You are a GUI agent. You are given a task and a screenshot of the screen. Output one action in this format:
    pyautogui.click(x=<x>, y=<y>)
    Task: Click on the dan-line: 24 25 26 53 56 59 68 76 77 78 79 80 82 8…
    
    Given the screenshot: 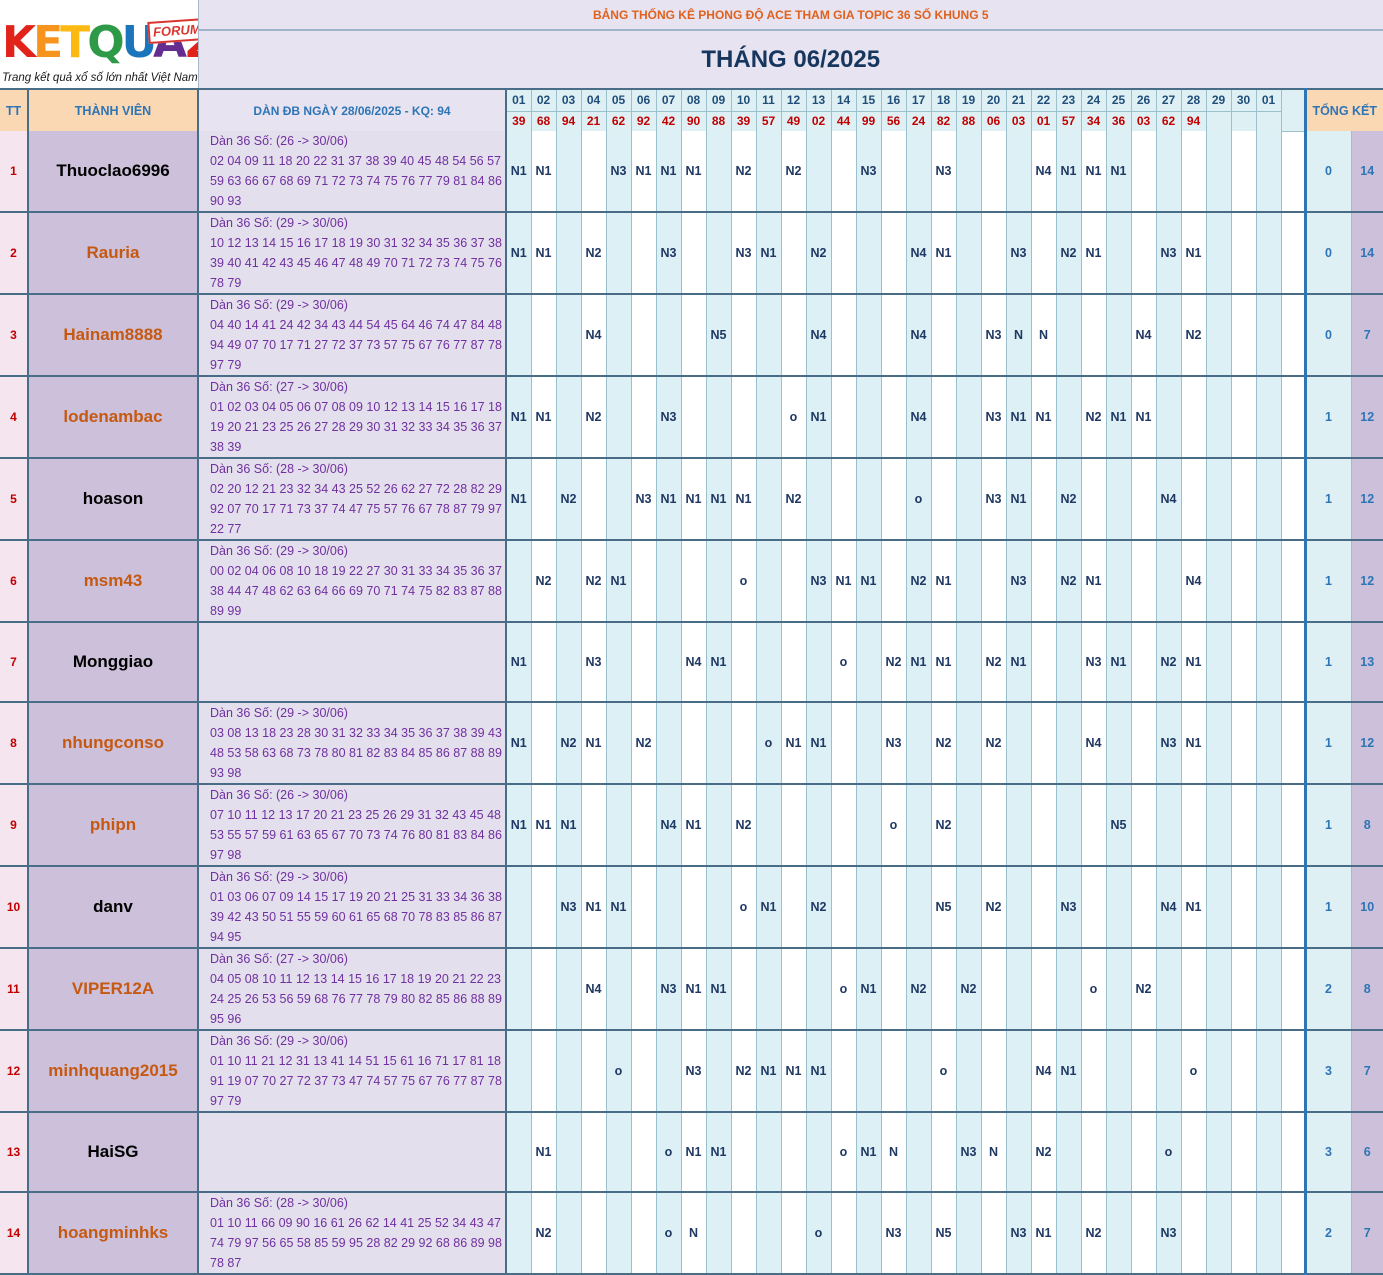 What is the action you would take?
    pyautogui.click(x=356, y=999)
    